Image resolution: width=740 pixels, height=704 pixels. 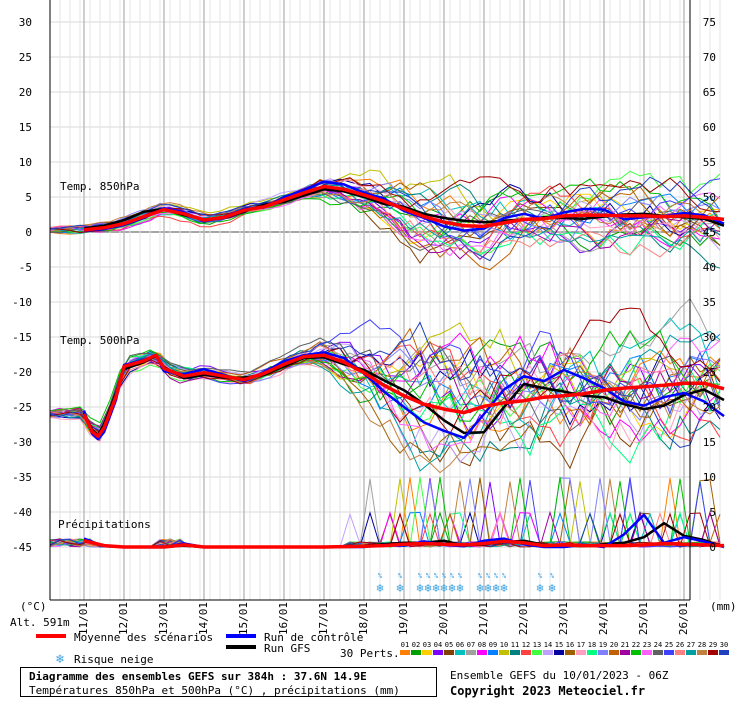 What do you see at coordinates (680, 645) in the screenshot?
I see `pert-number-label: 26` at bounding box center [680, 645].